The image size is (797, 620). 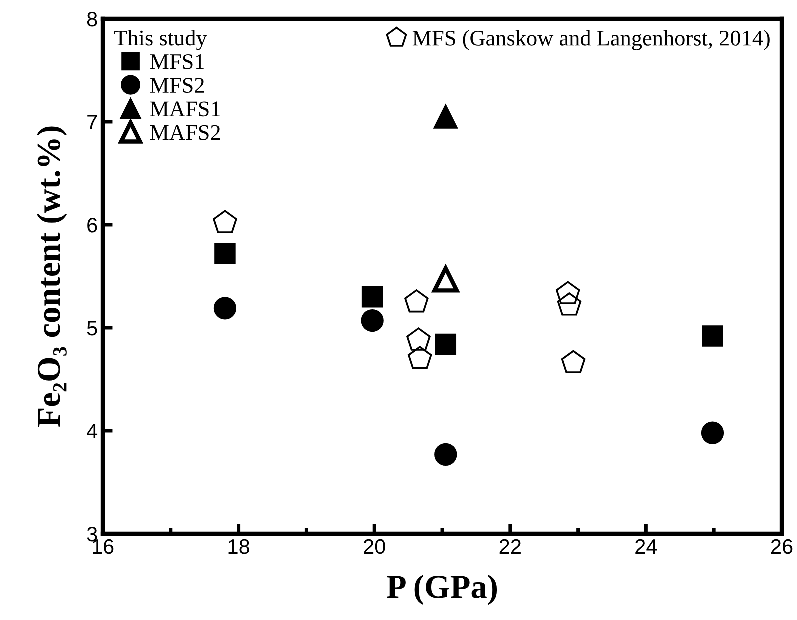 What do you see at coordinates (647, 546) in the screenshot?
I see `x-tick-label: 24` at bounding box center [647, 546].